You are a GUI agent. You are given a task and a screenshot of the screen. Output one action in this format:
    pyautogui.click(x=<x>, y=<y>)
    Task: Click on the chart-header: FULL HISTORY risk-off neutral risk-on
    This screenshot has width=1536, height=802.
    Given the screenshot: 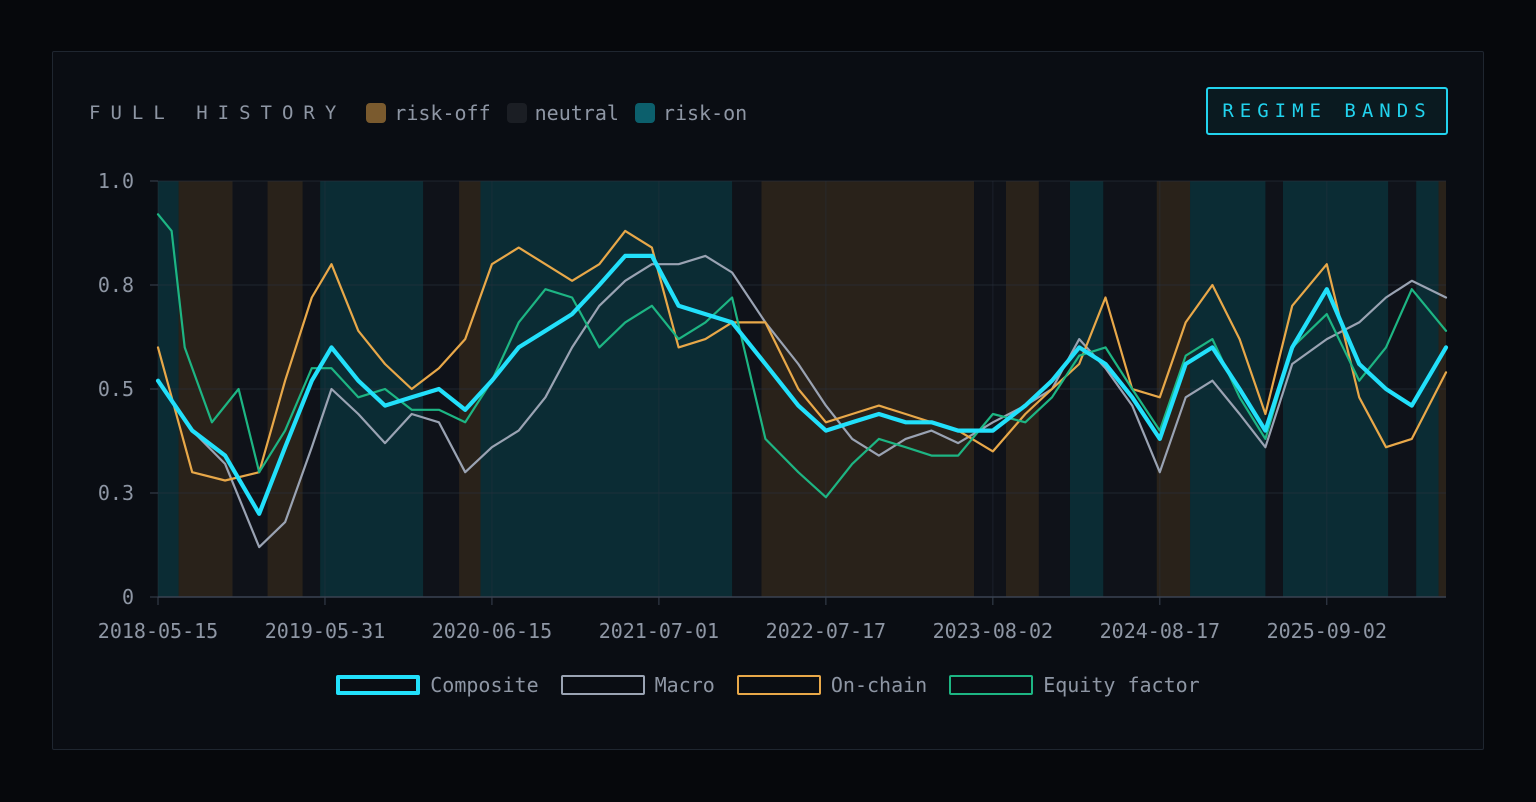 What is the action you would take?
    pyautogui.click(x=426, y=113)
    